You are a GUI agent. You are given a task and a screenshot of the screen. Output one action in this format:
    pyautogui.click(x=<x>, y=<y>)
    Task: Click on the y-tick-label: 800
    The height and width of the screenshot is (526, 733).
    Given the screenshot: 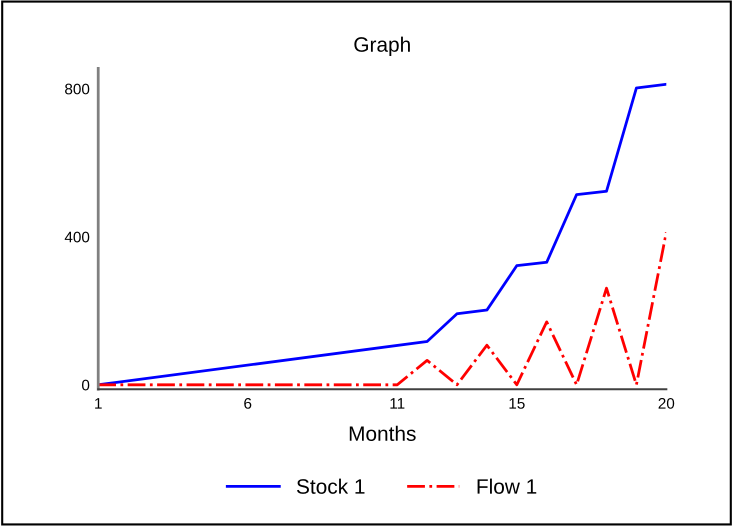 What is the action you would take?
    pyautogui.click(x=77, y=89)
    